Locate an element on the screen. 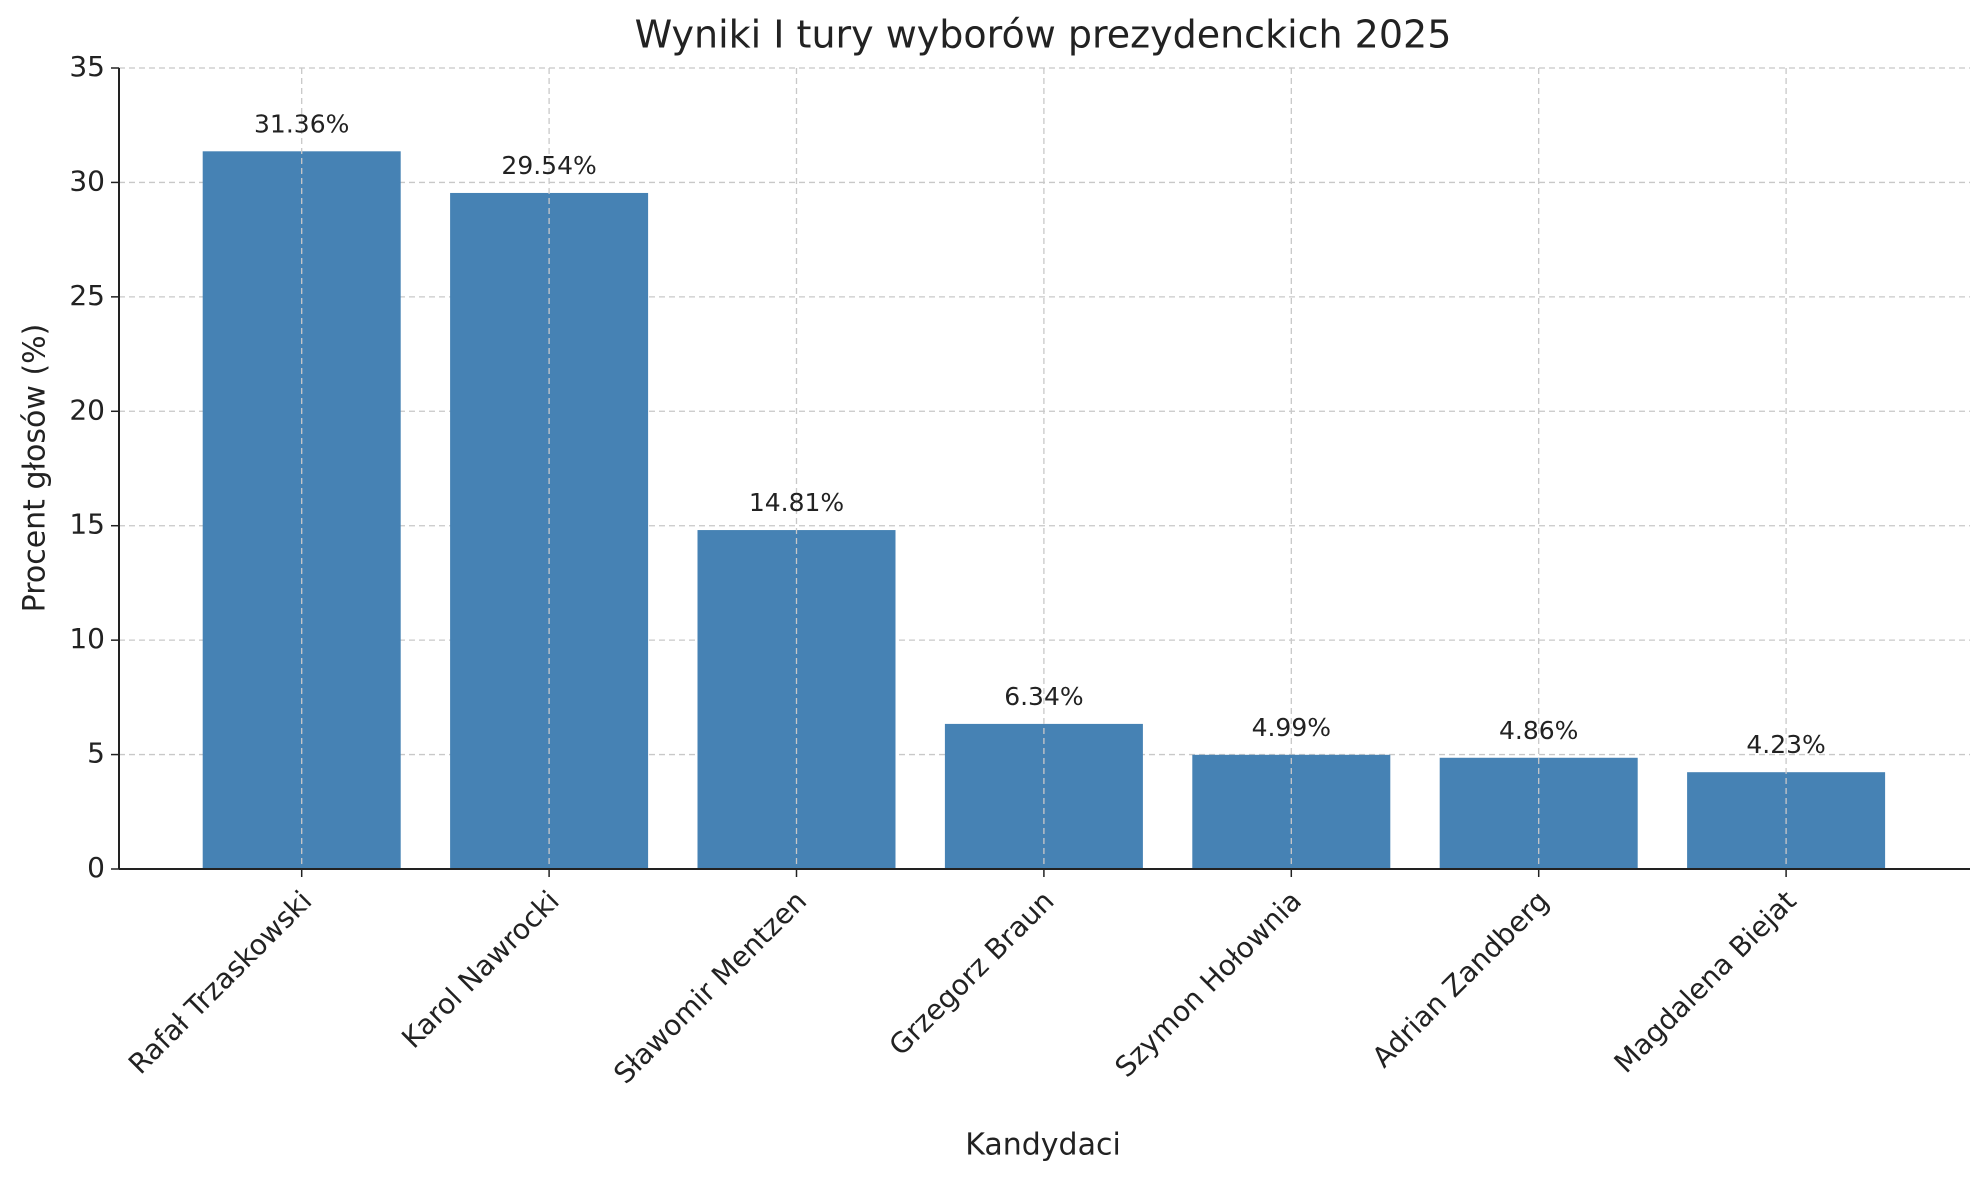 The image size is (1979, 1180). value-label: 4.86% is located at coordinates (1538, 730).